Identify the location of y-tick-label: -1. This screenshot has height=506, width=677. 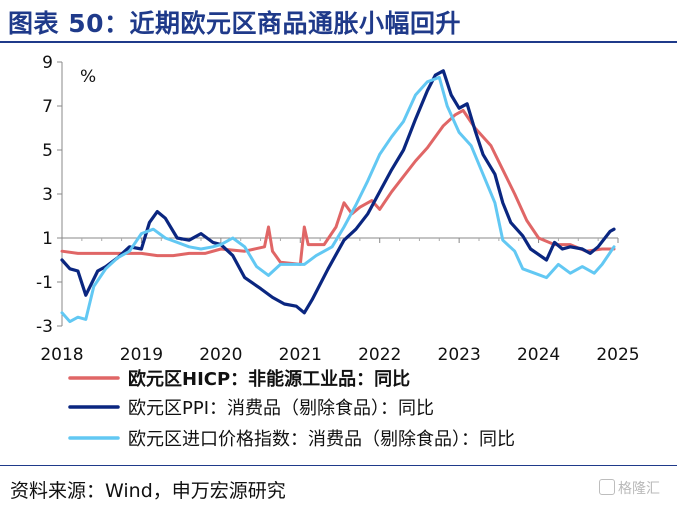
(44, 283).